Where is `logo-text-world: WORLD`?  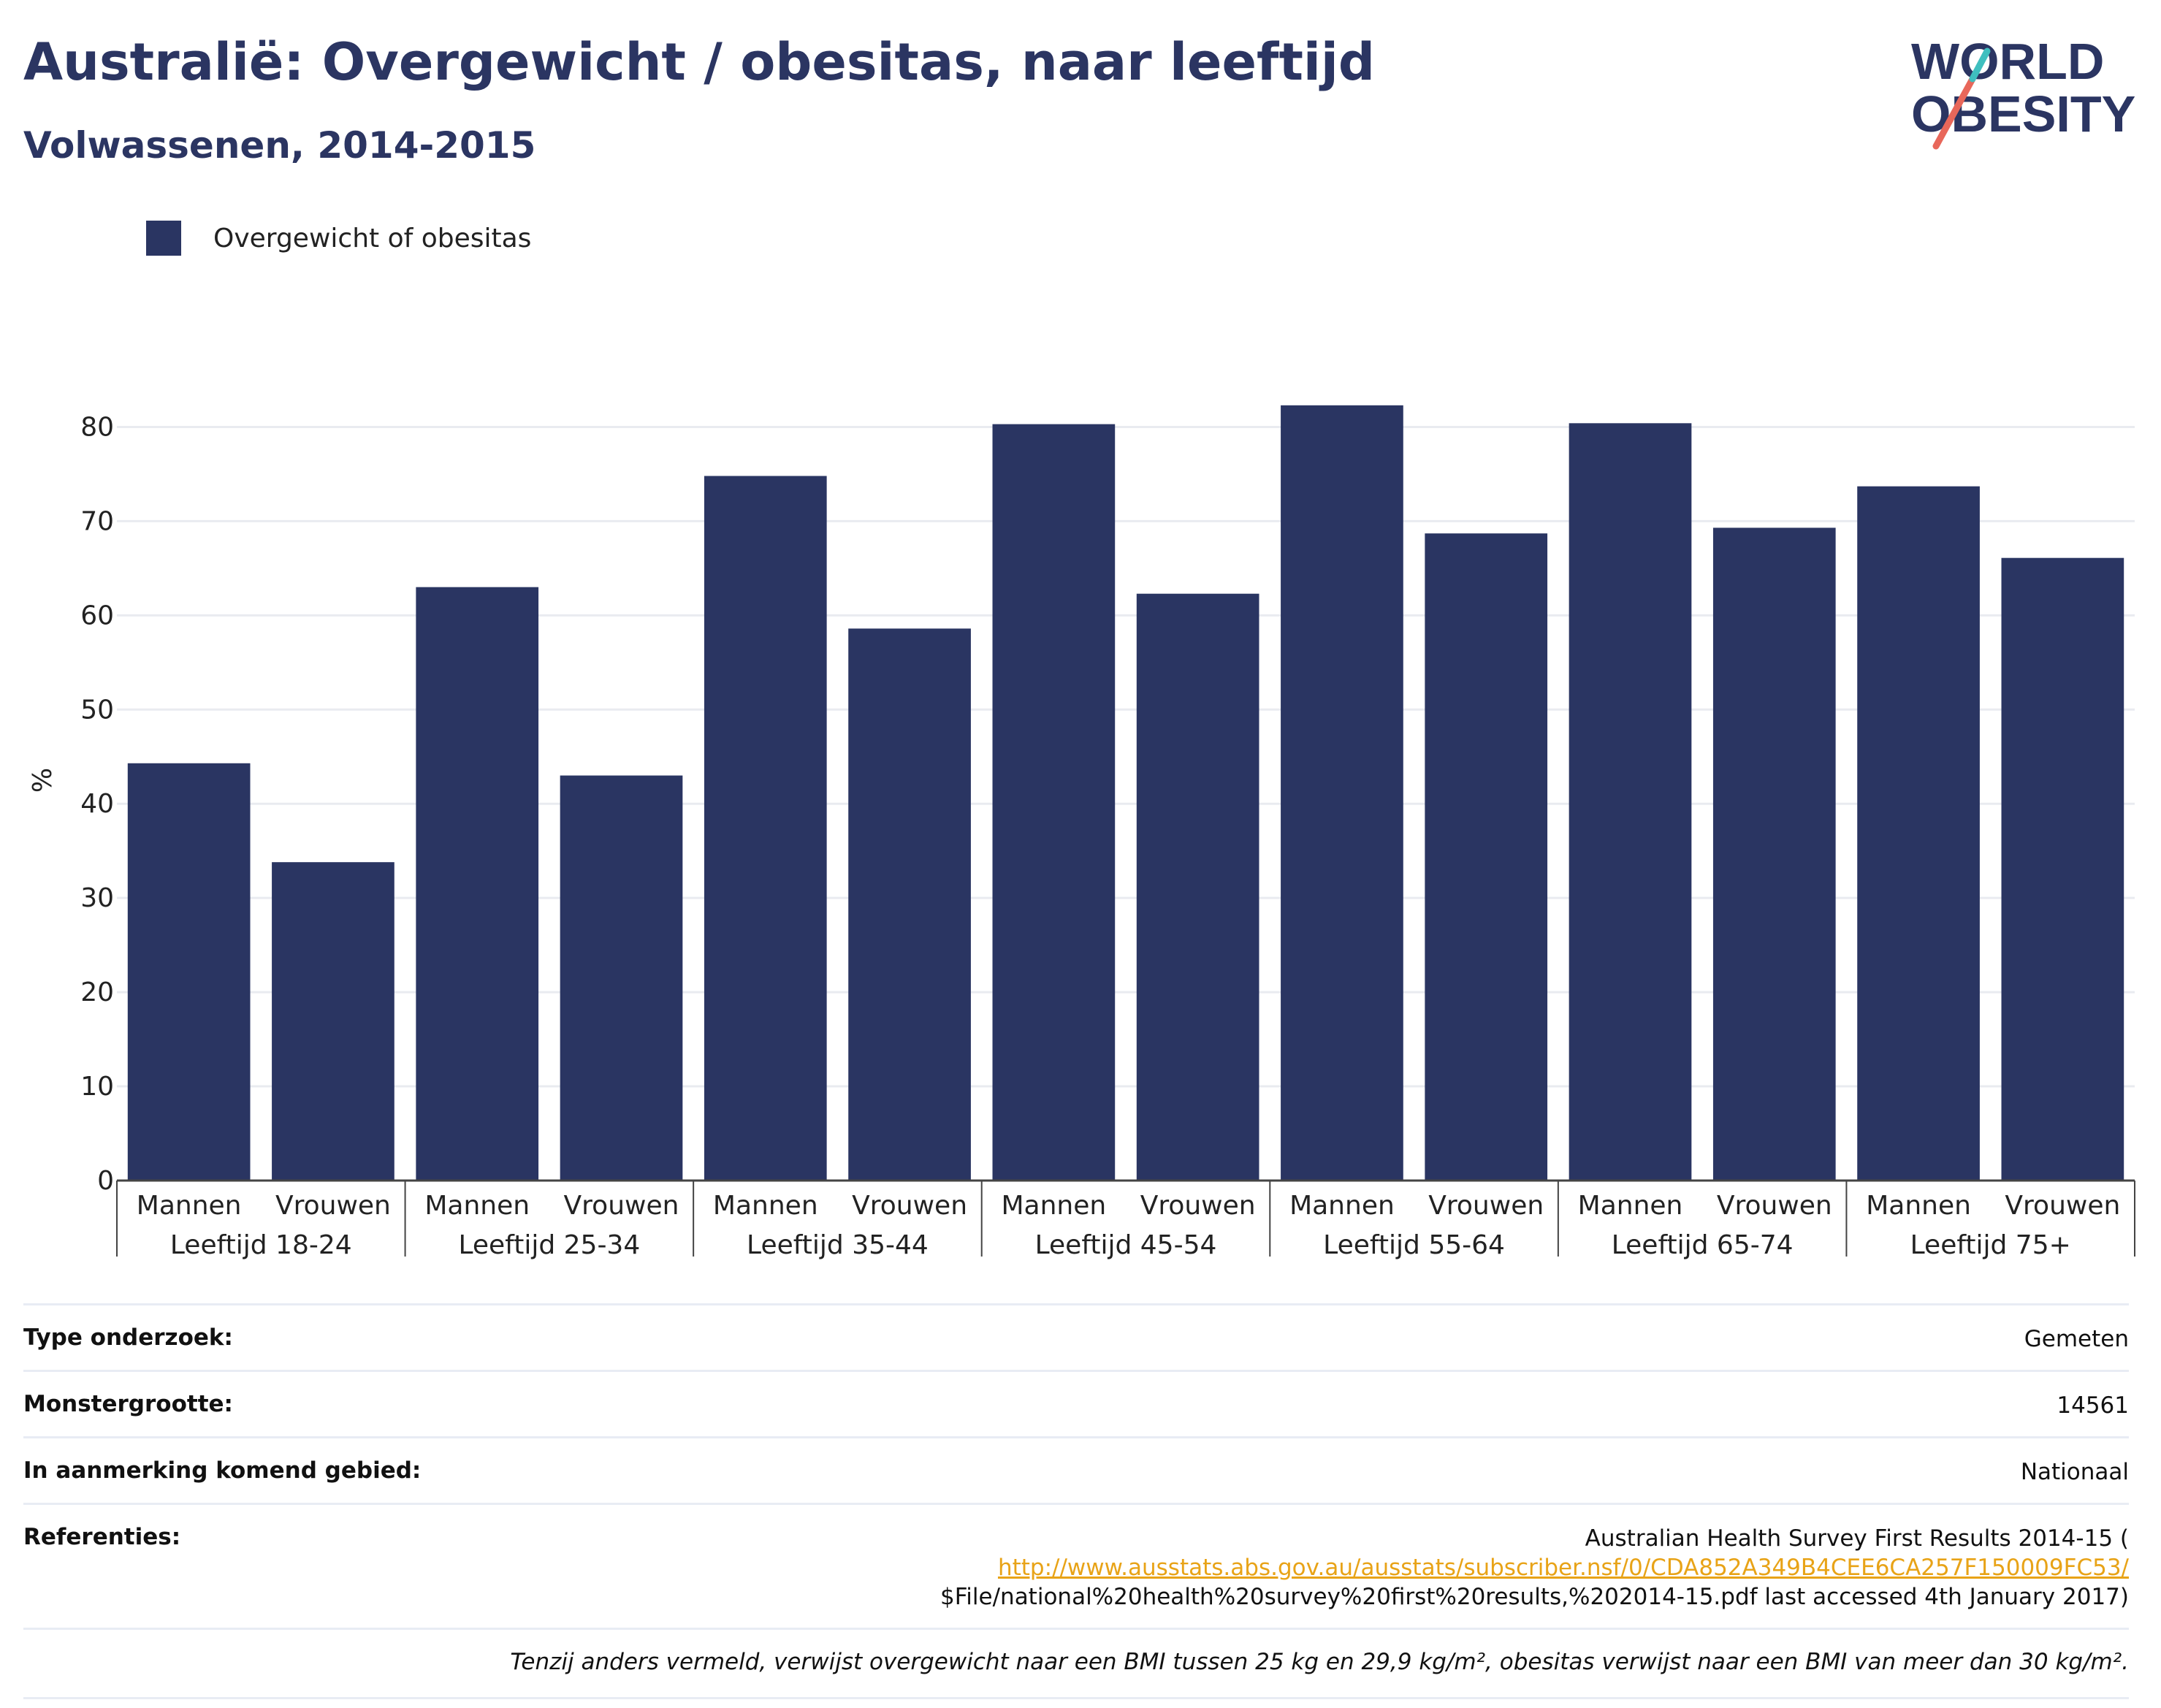 logo-text-world: WORLD is located at coordinates (2008, 62).